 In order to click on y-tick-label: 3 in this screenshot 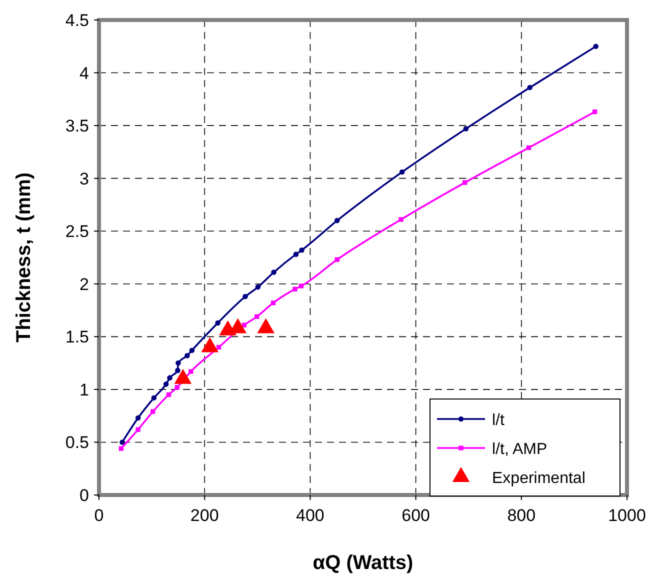, I will do `click(84, 178)`.